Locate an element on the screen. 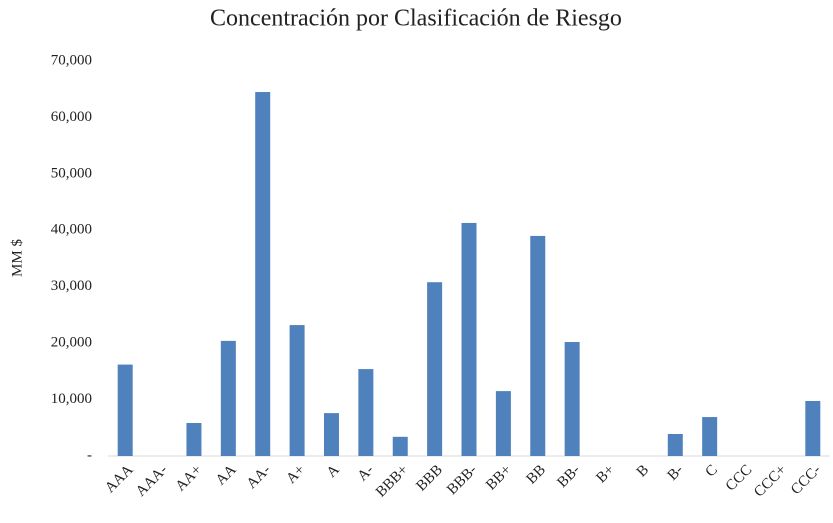  x-tick-label: A+ is located at coordinates (295, 474).